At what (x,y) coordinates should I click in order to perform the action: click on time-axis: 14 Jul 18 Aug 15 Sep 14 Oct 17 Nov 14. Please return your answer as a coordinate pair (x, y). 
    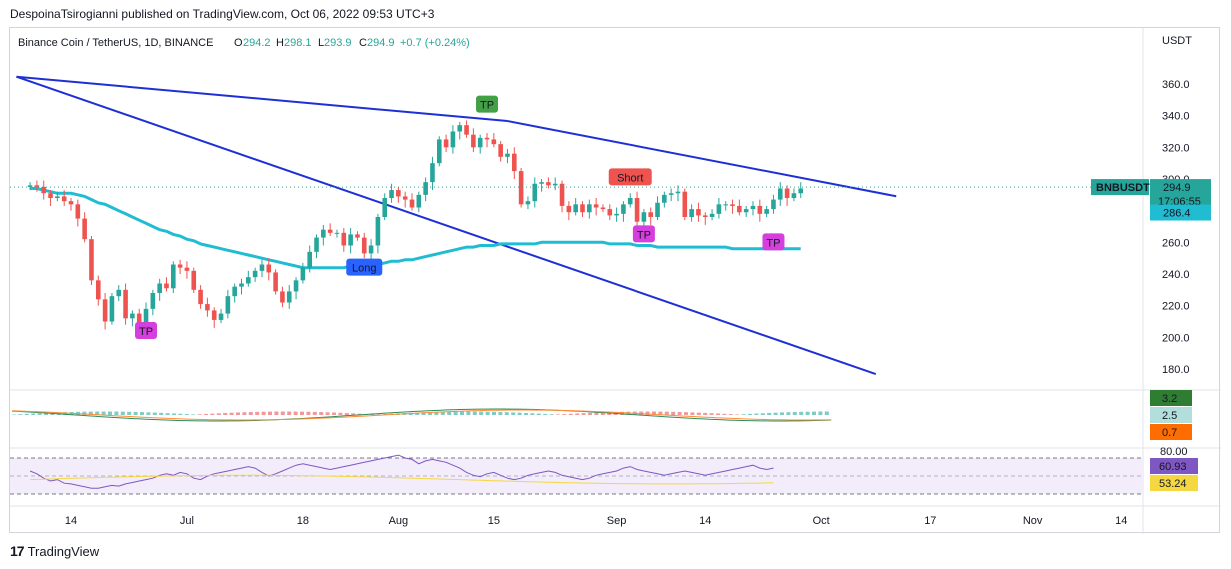
    Looking at the image, I should click on (596, 521).